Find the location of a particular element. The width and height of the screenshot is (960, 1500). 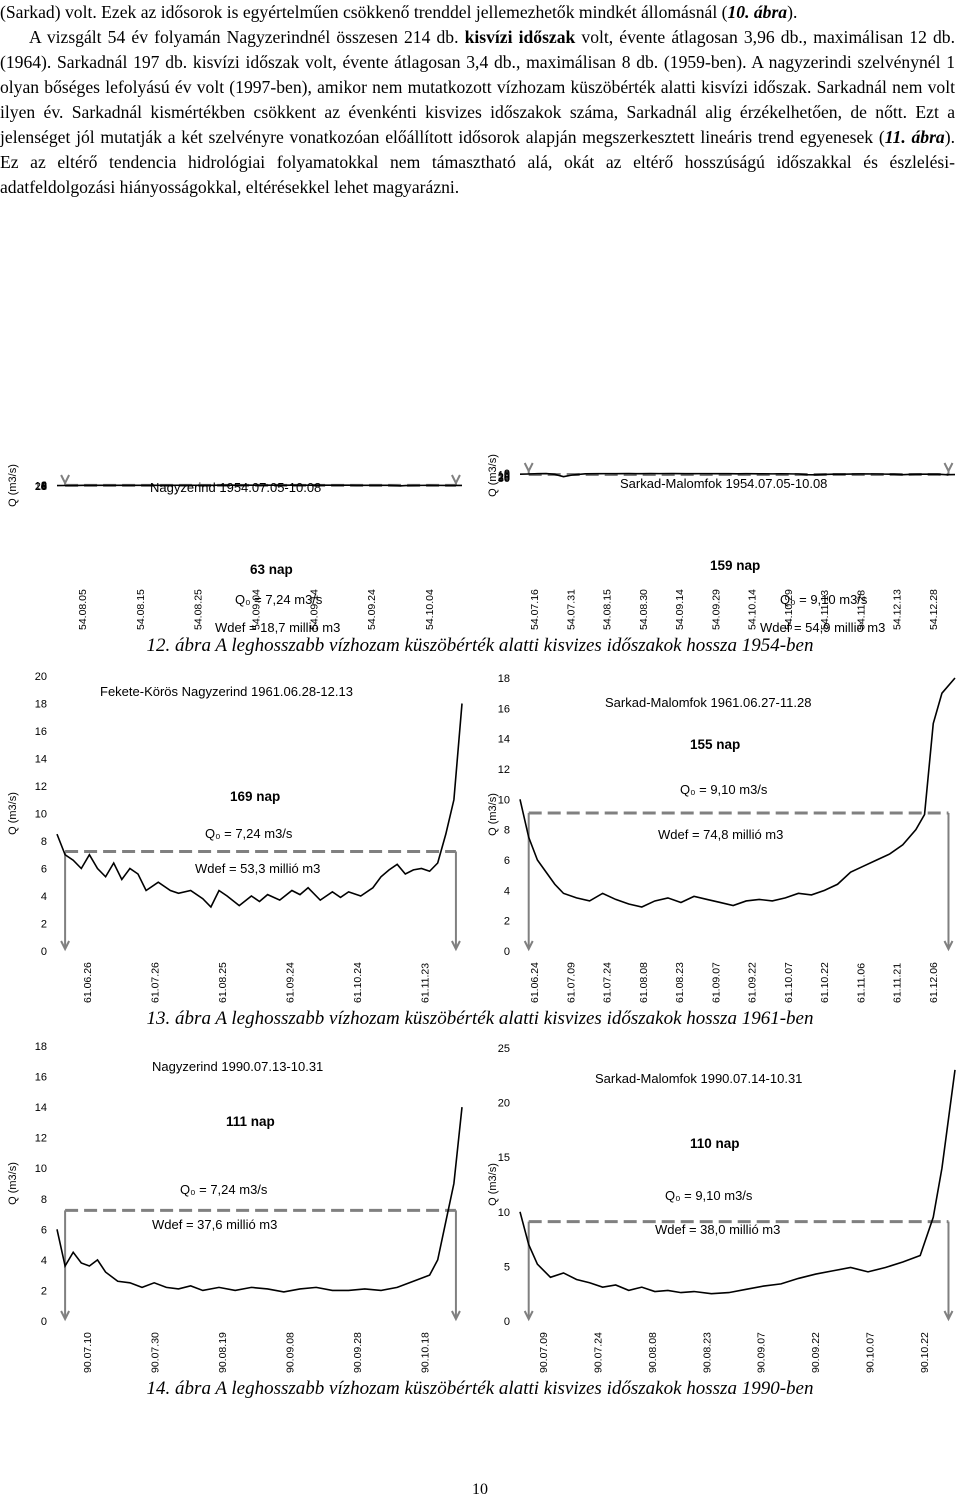

y-tick-label: 25 is located at coordinates (504, 1049).